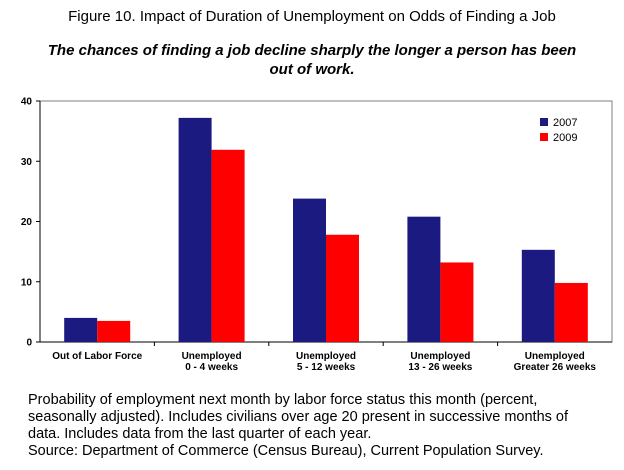 This screenshot has height=470, width=624. Describe the element at coordinates (211, 367) in the screenshot. I see `x-tick-label: 0 - 4 weeks` at that location.